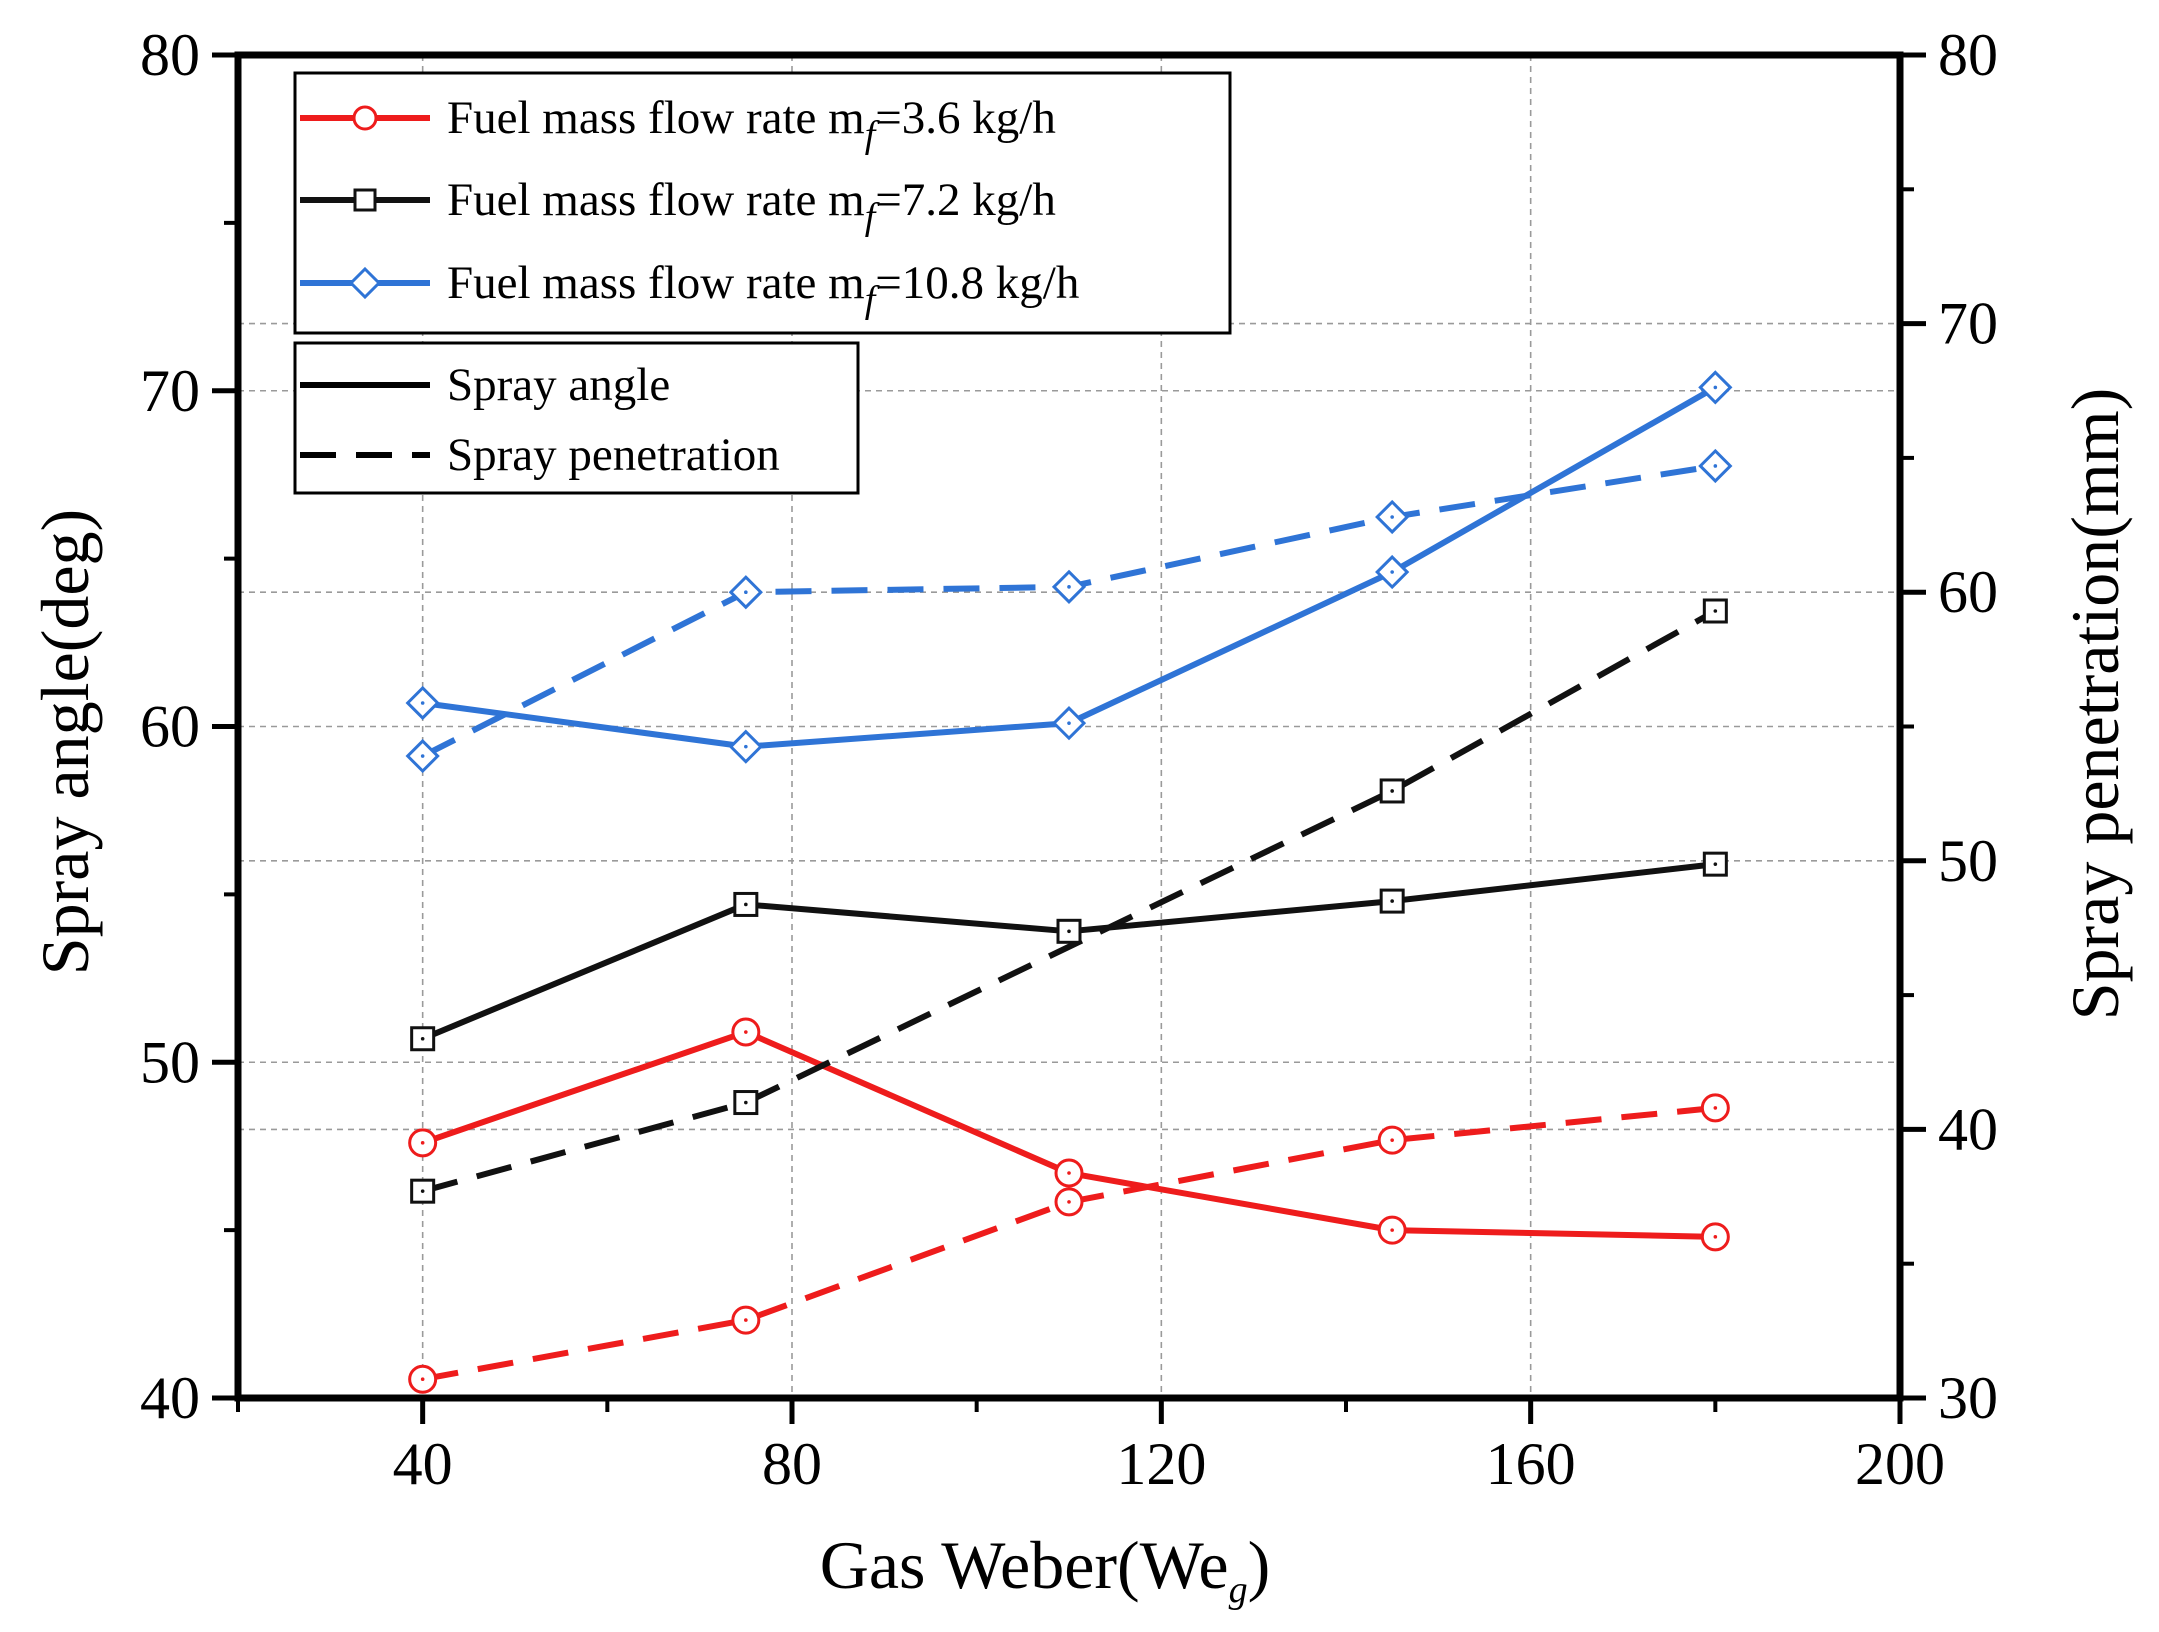  I want to click on series-1-penetration-point-0-dot, so click(422, 1191).